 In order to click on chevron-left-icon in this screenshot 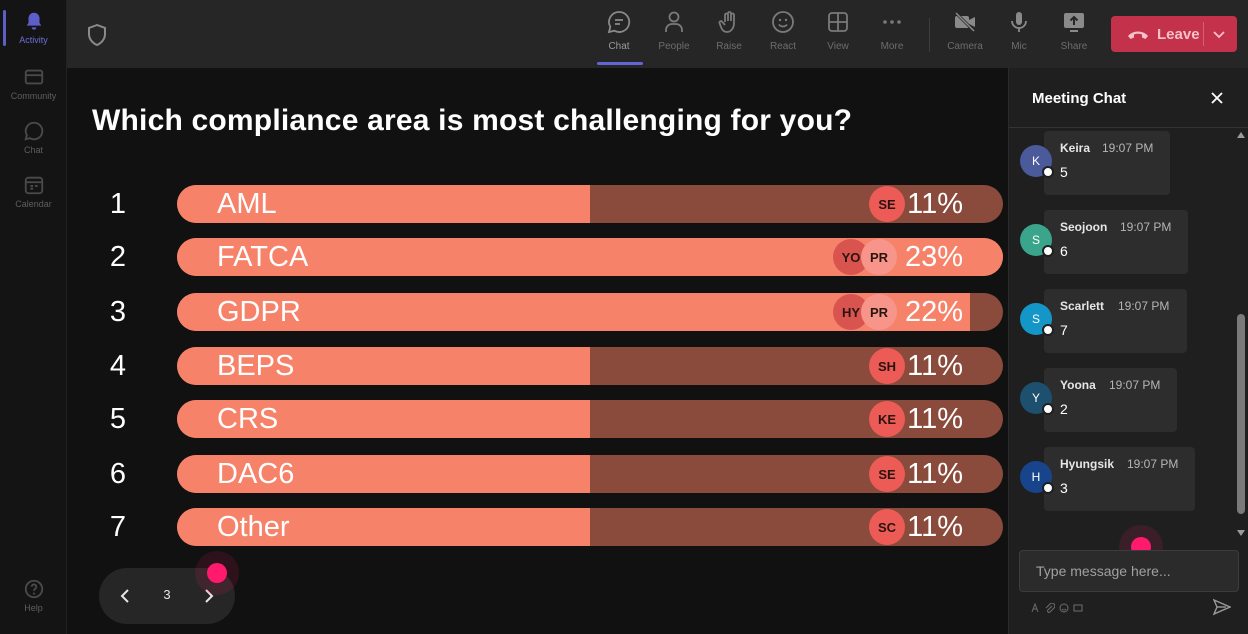, I will do `click(125, 596)`.